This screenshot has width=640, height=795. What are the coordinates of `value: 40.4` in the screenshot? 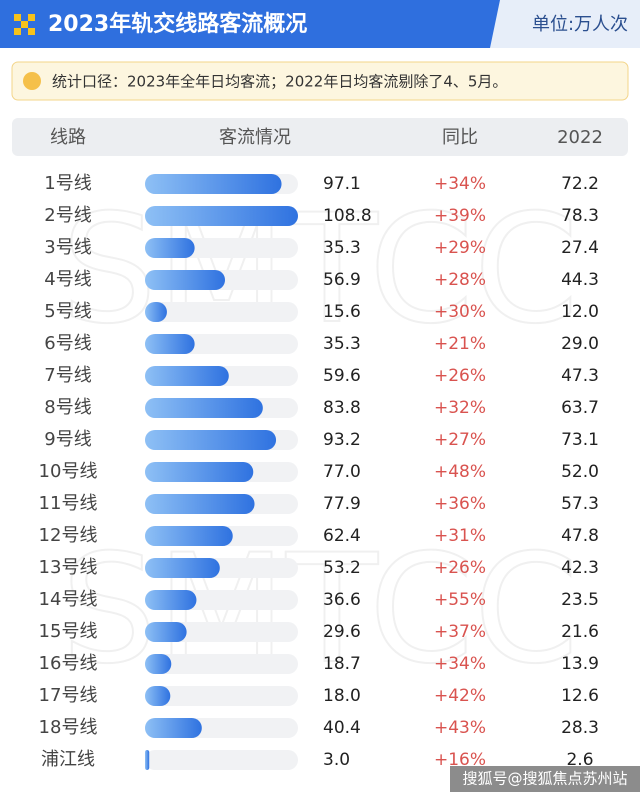 It's located at (342, 728).